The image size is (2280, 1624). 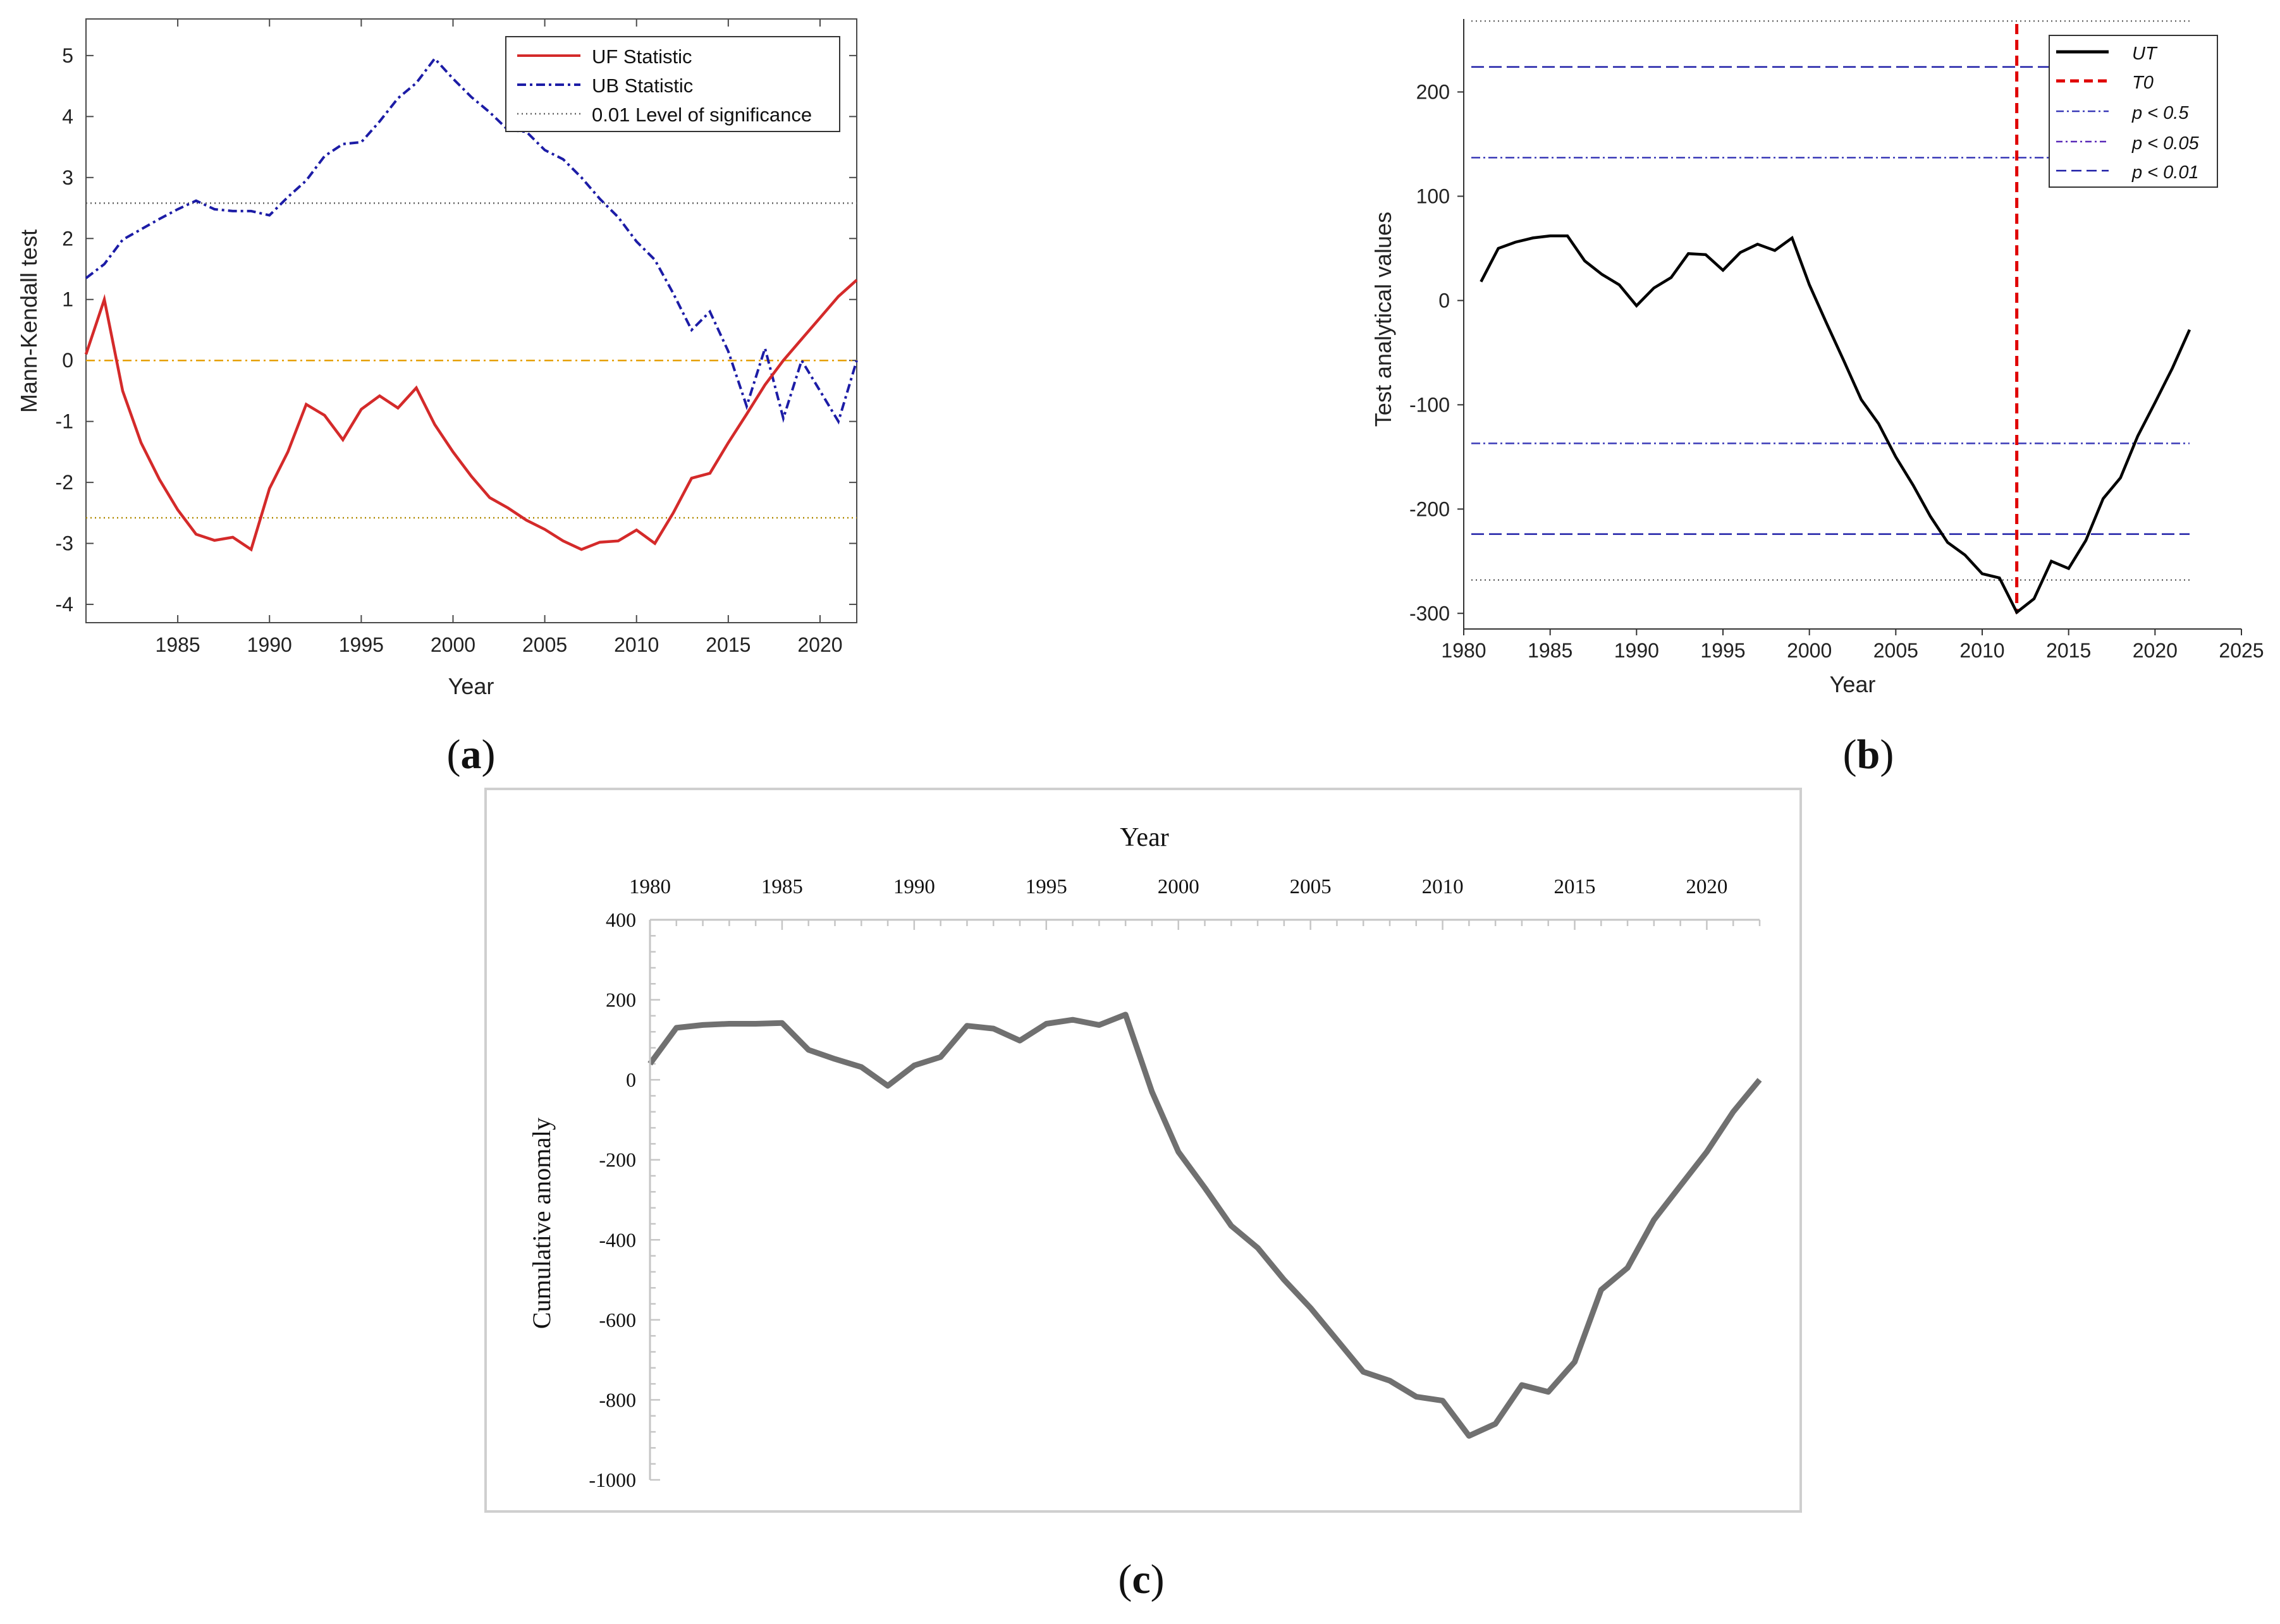 What do you see at coordinates (702, 115) in the screenshot?
I see `legend-significance-label: 0.01 Level of significance` at bounding box center [702, 115].